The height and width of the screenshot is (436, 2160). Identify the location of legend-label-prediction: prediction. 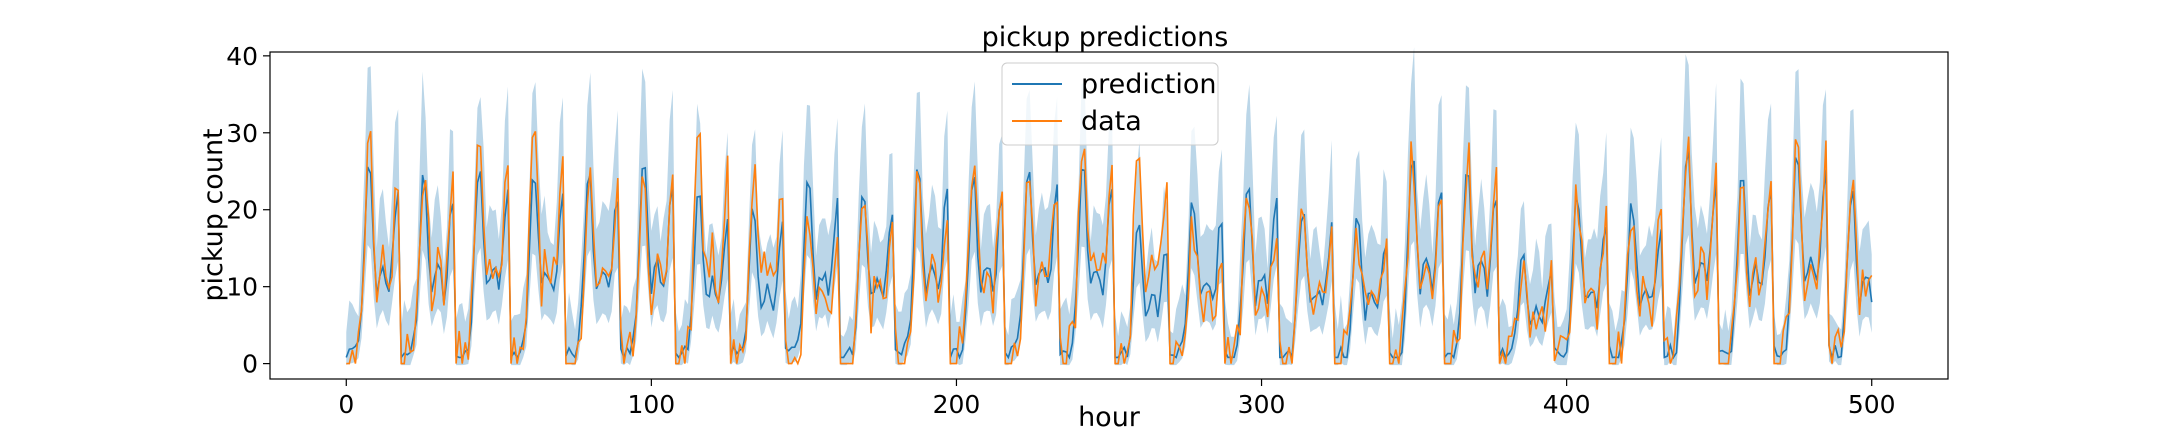
(1148, 84).